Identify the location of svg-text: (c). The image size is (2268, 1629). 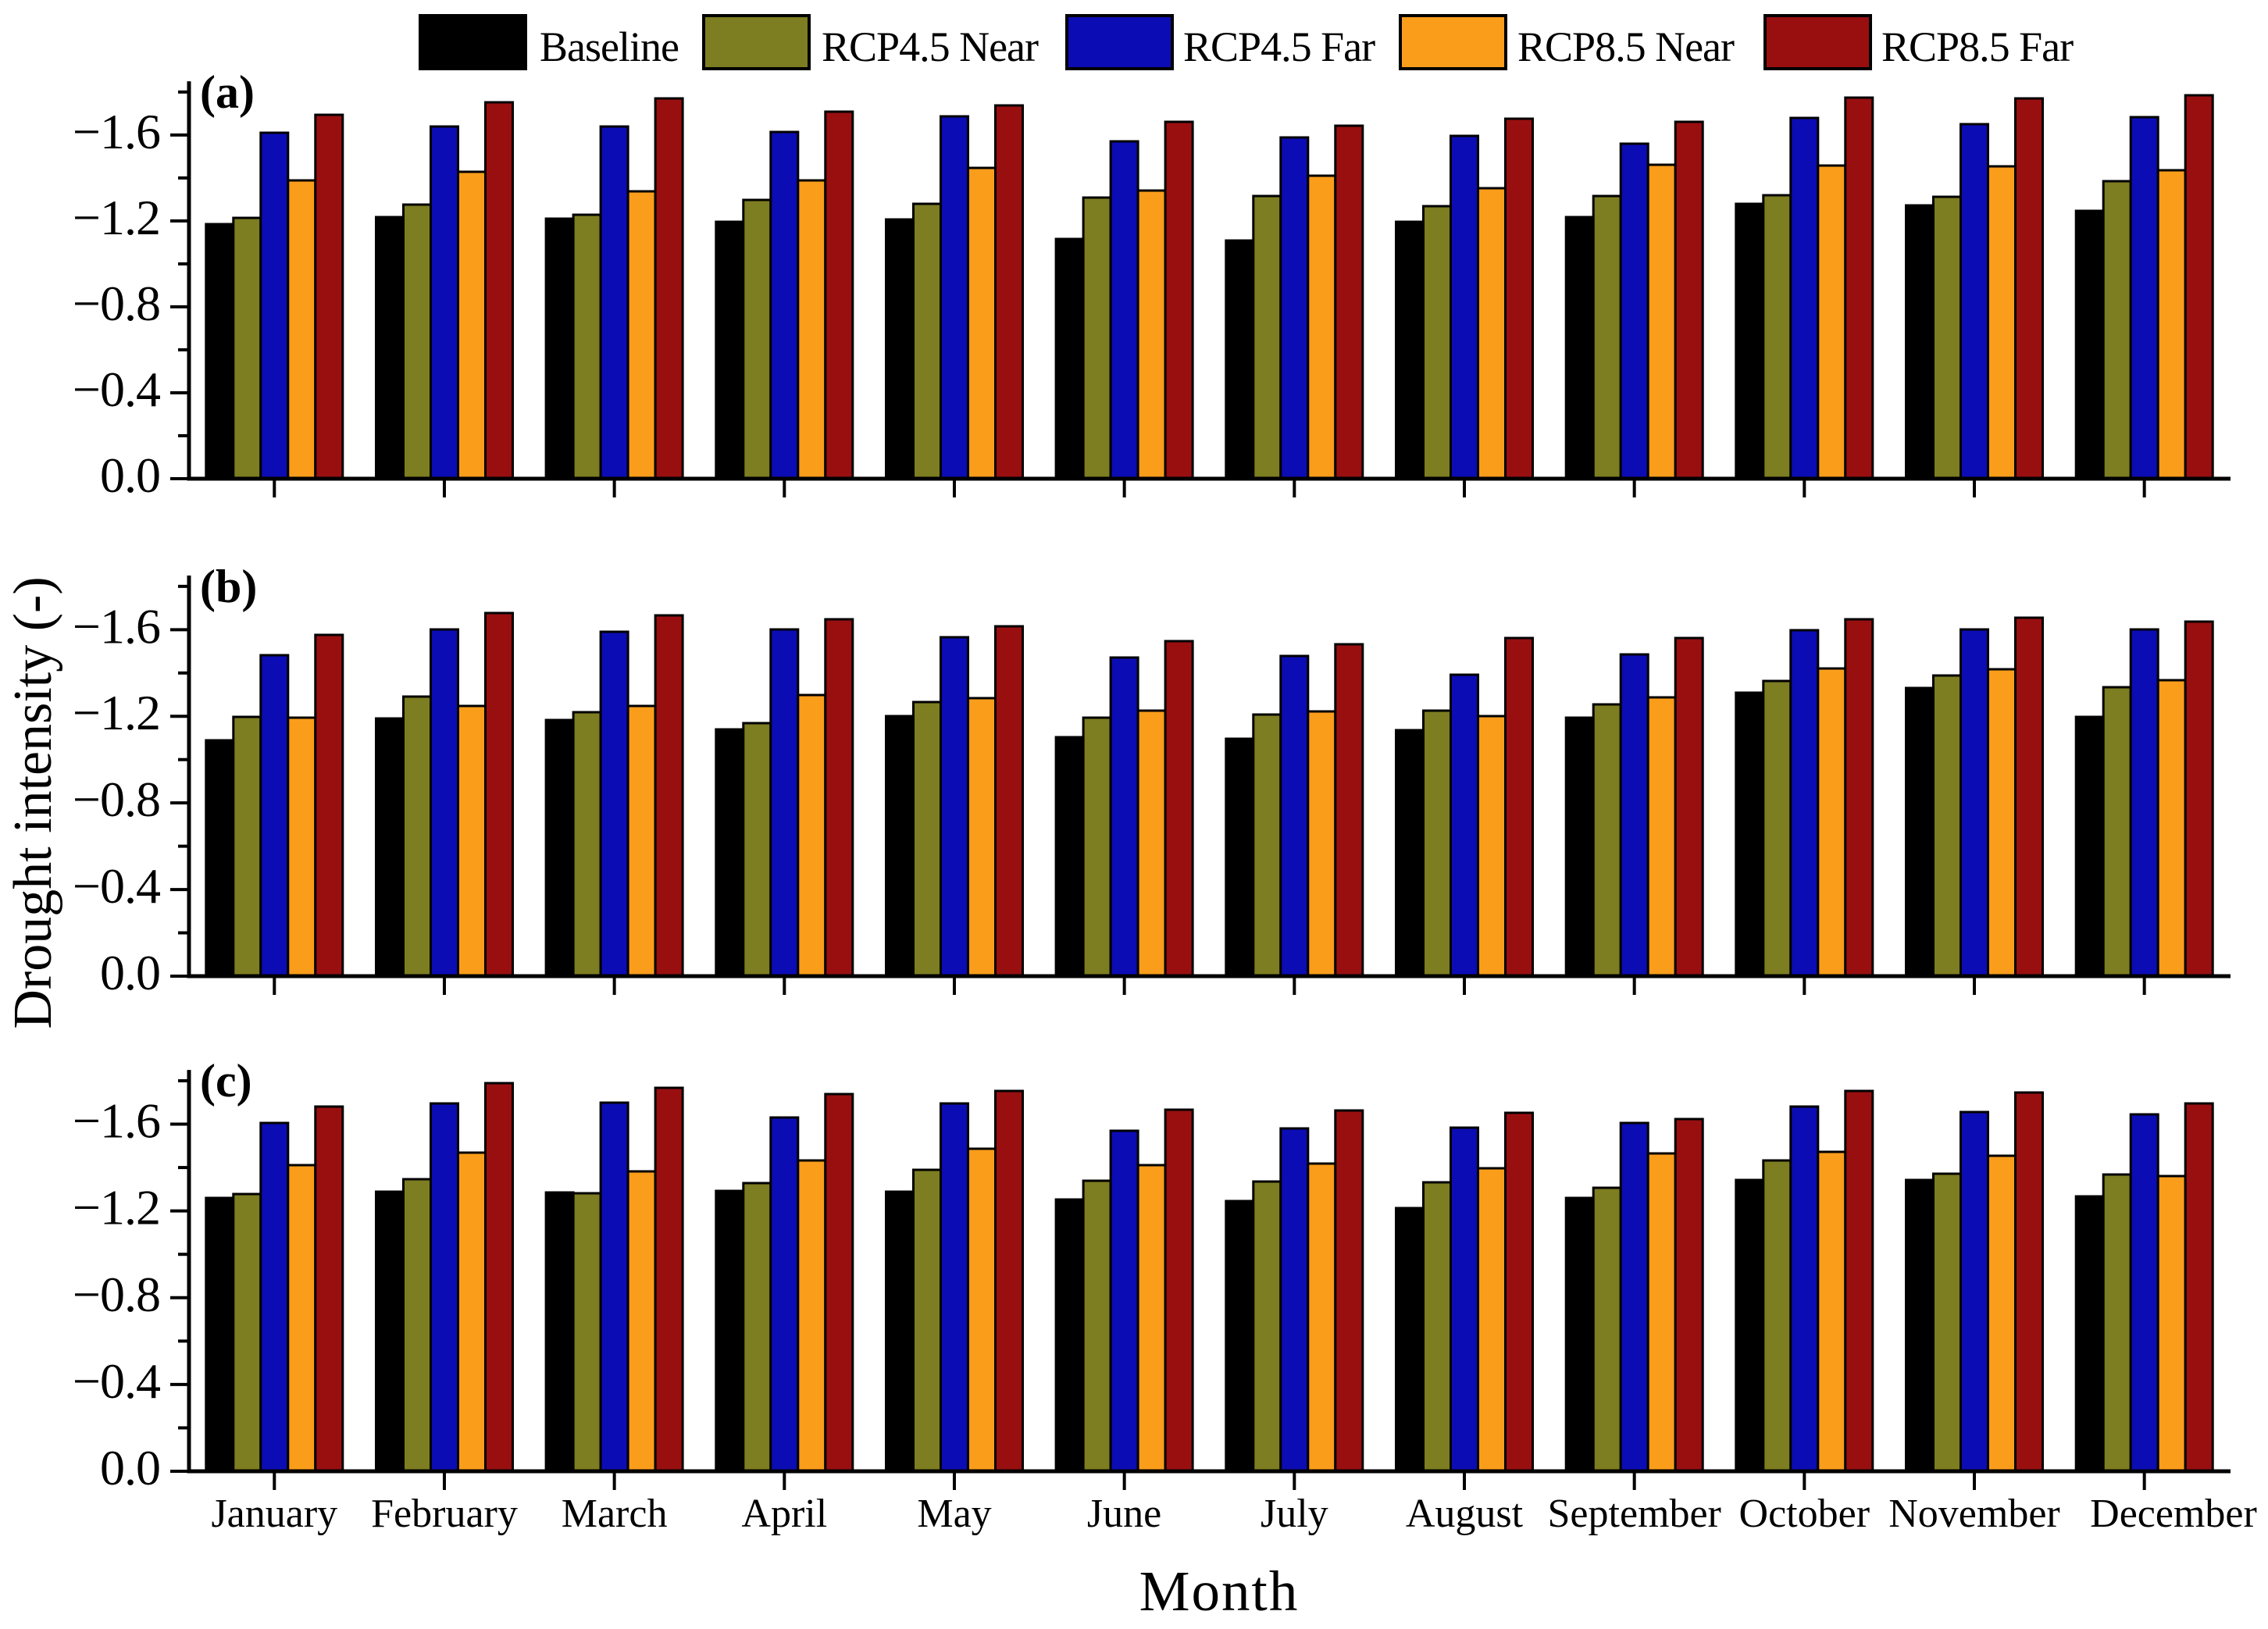
(226, 1081).